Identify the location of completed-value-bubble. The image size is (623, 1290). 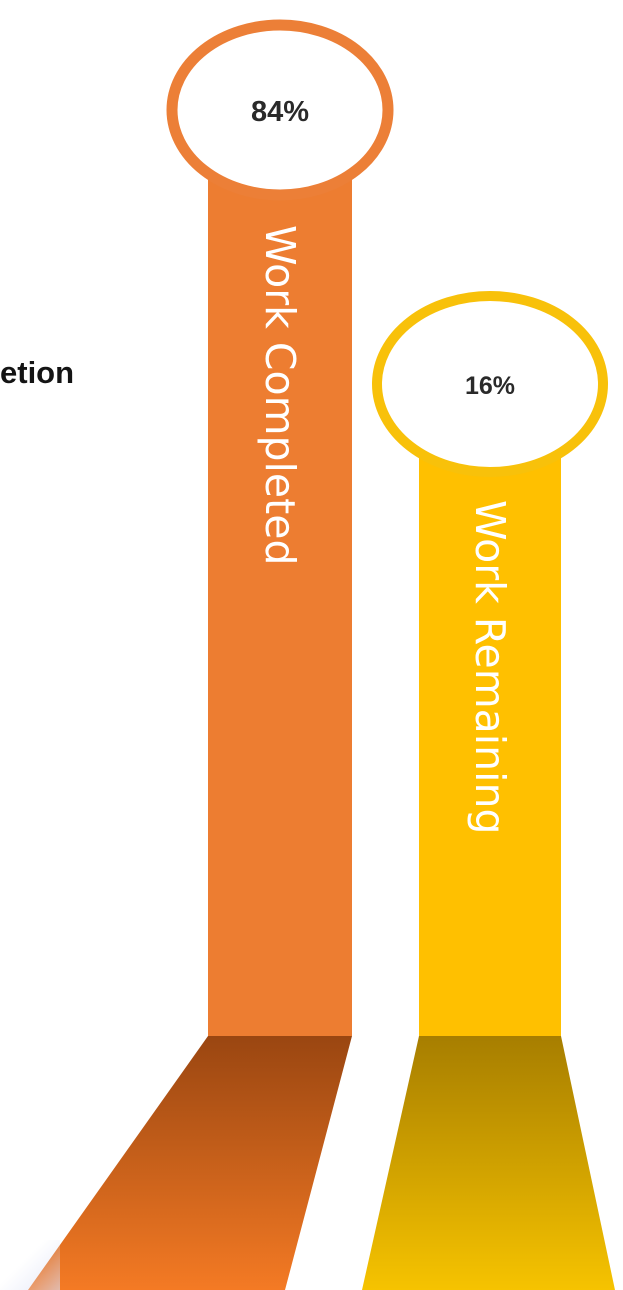
(280, 110).